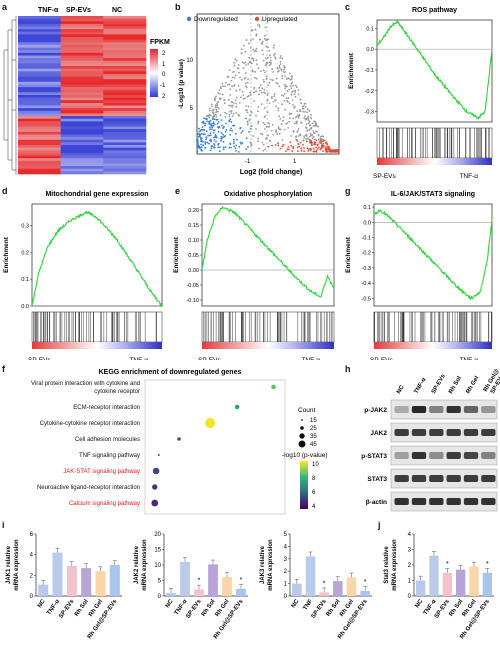 The height and width of the screenshot is (649, 500). I want to click on bar-category-label: NC, so click(296, 603).